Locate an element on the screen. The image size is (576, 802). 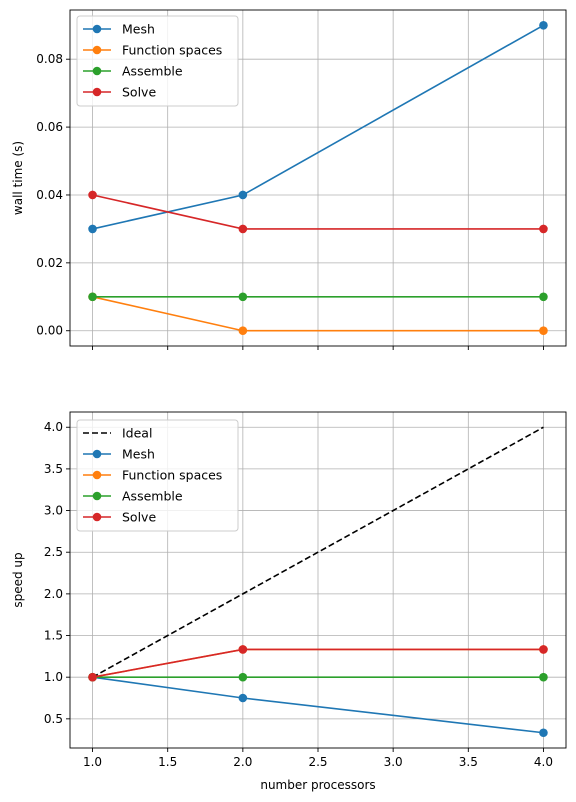
y-axis-label: wall time (s) is located at coordinates (18, 178).